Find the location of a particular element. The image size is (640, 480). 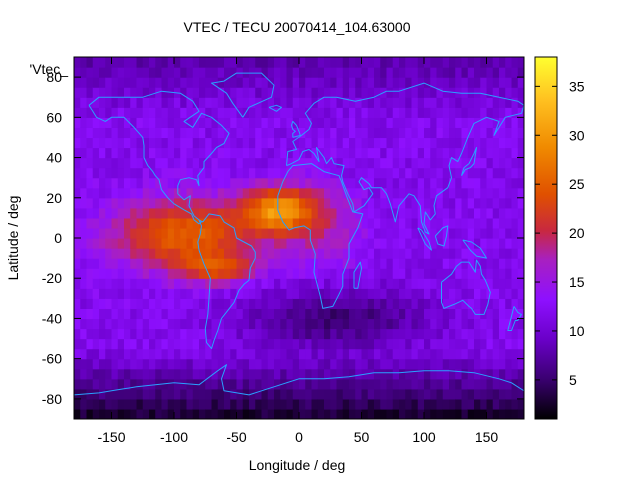

y-tick-label: -60 is located at coordinates (52, 359).